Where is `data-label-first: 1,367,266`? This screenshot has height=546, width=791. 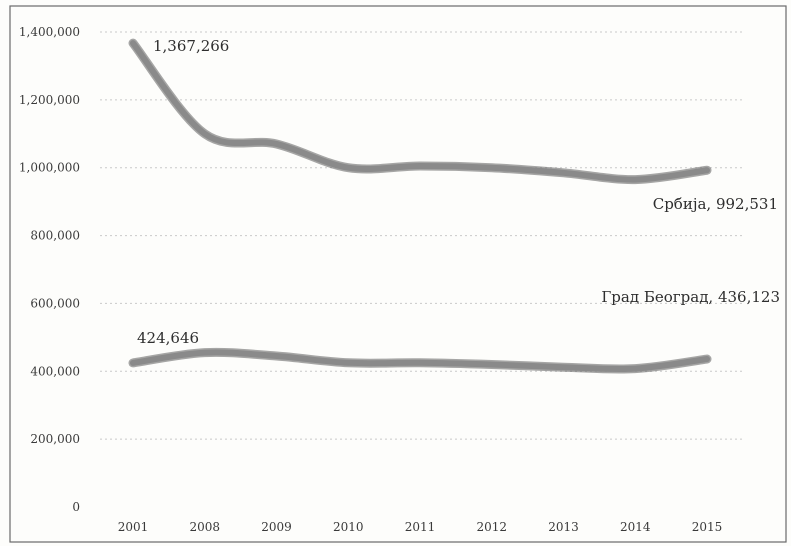 data-label-first: 1,367,266 is located at coordinates (191, 46).